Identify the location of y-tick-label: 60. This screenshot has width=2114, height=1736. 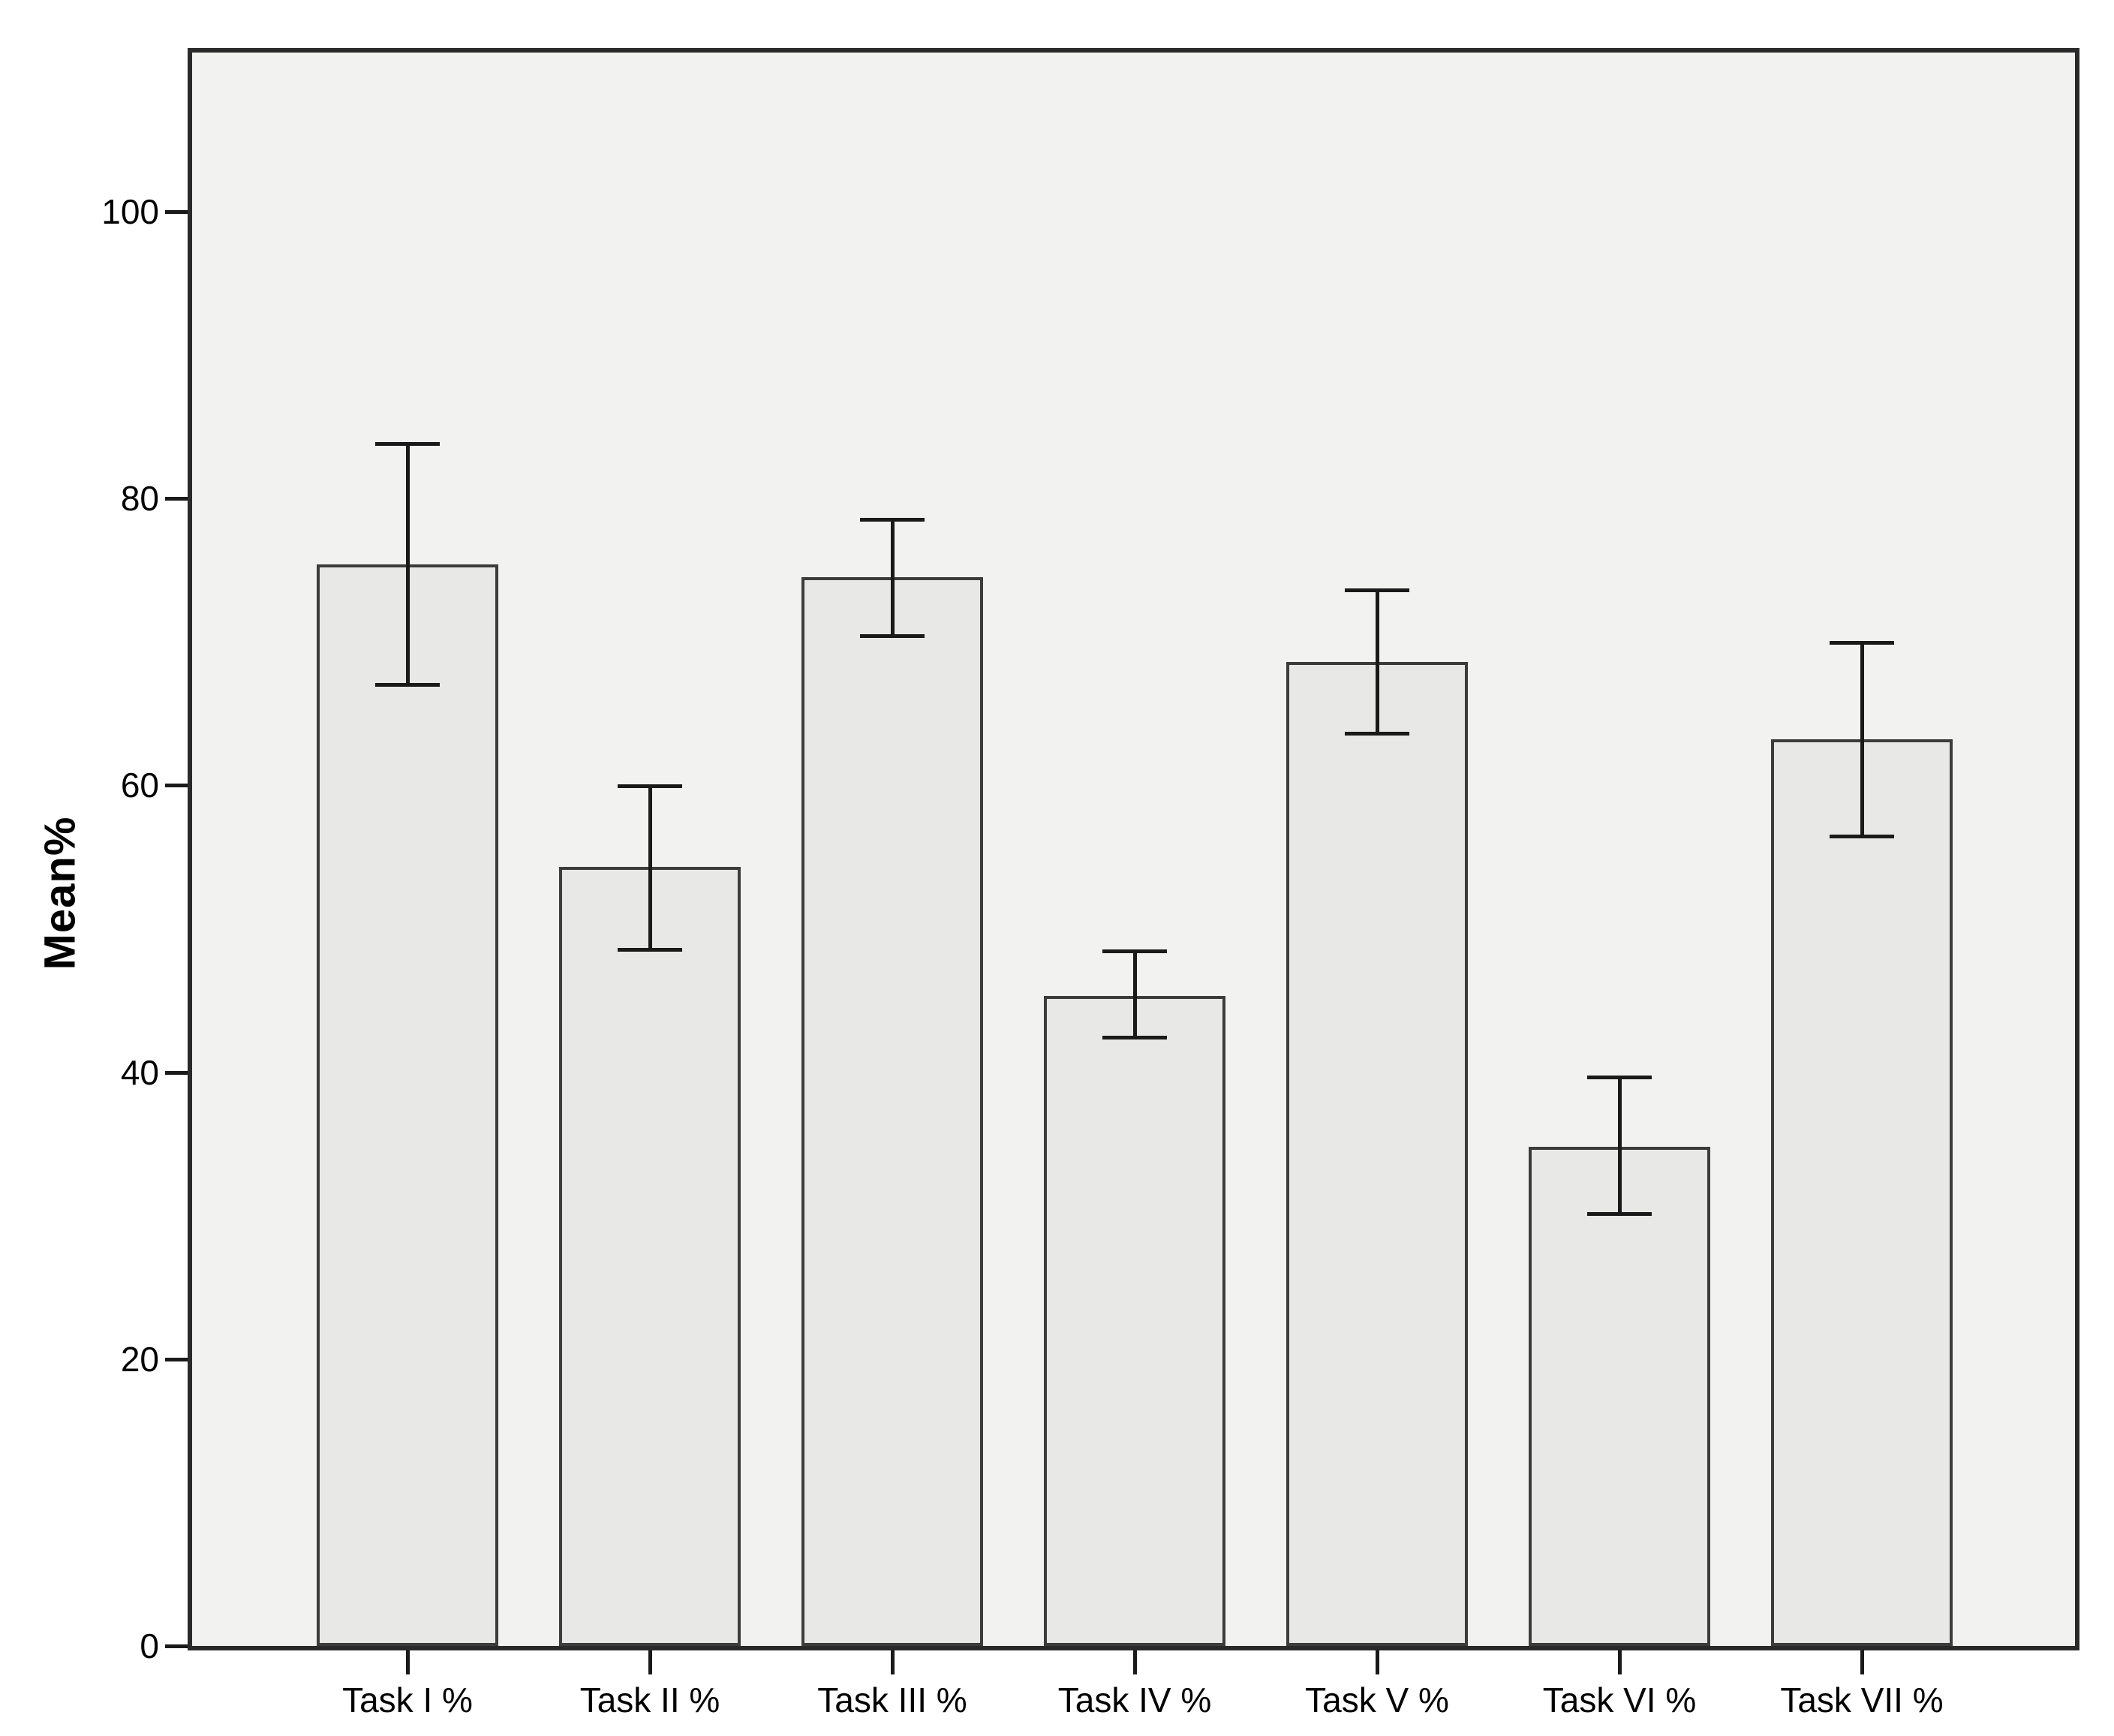
(140, 786).